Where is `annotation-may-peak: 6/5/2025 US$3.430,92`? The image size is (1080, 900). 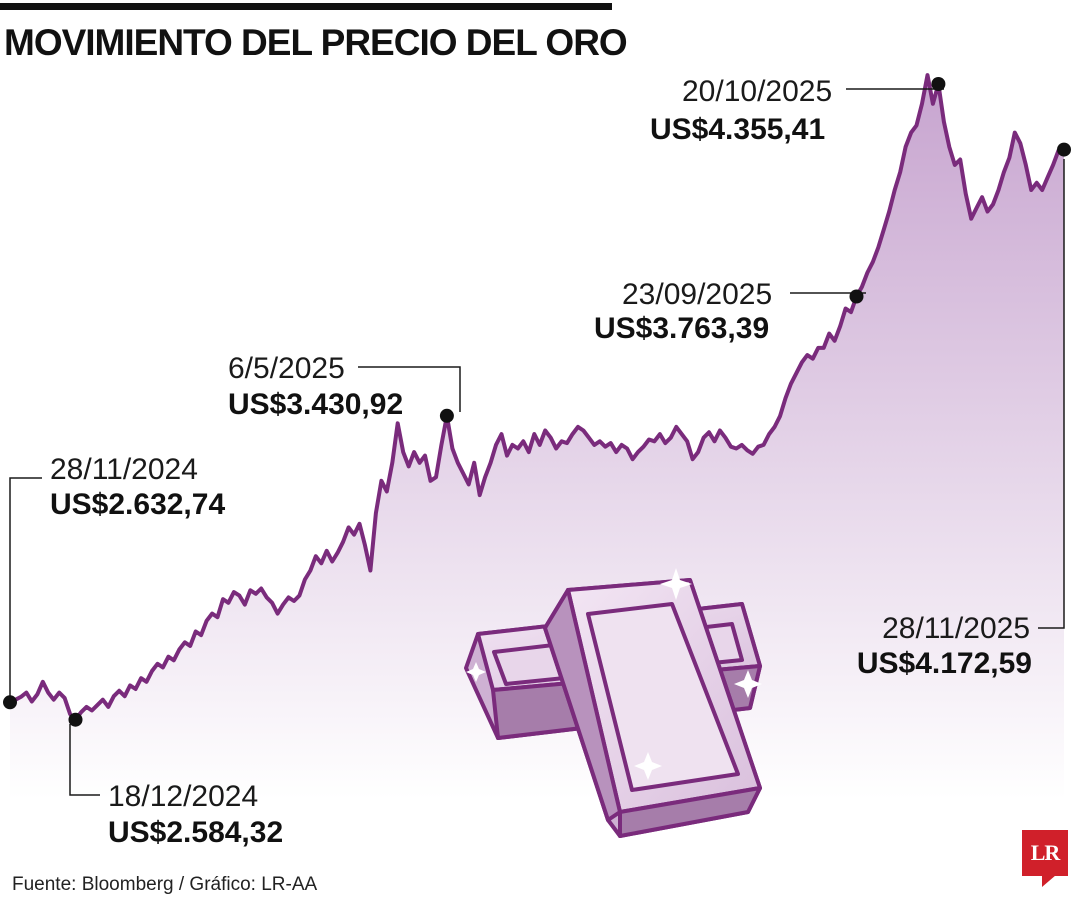 annotation-may-peak: 6/5/2025 US$3.430,92 is located at coordinates (344, 387).